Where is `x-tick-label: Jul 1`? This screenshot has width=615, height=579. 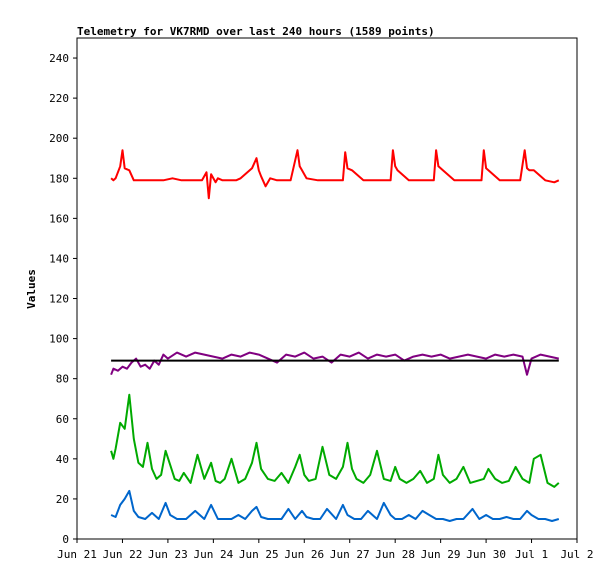
x-tick-label: Jul 1 is located at coordinates (531, 554).